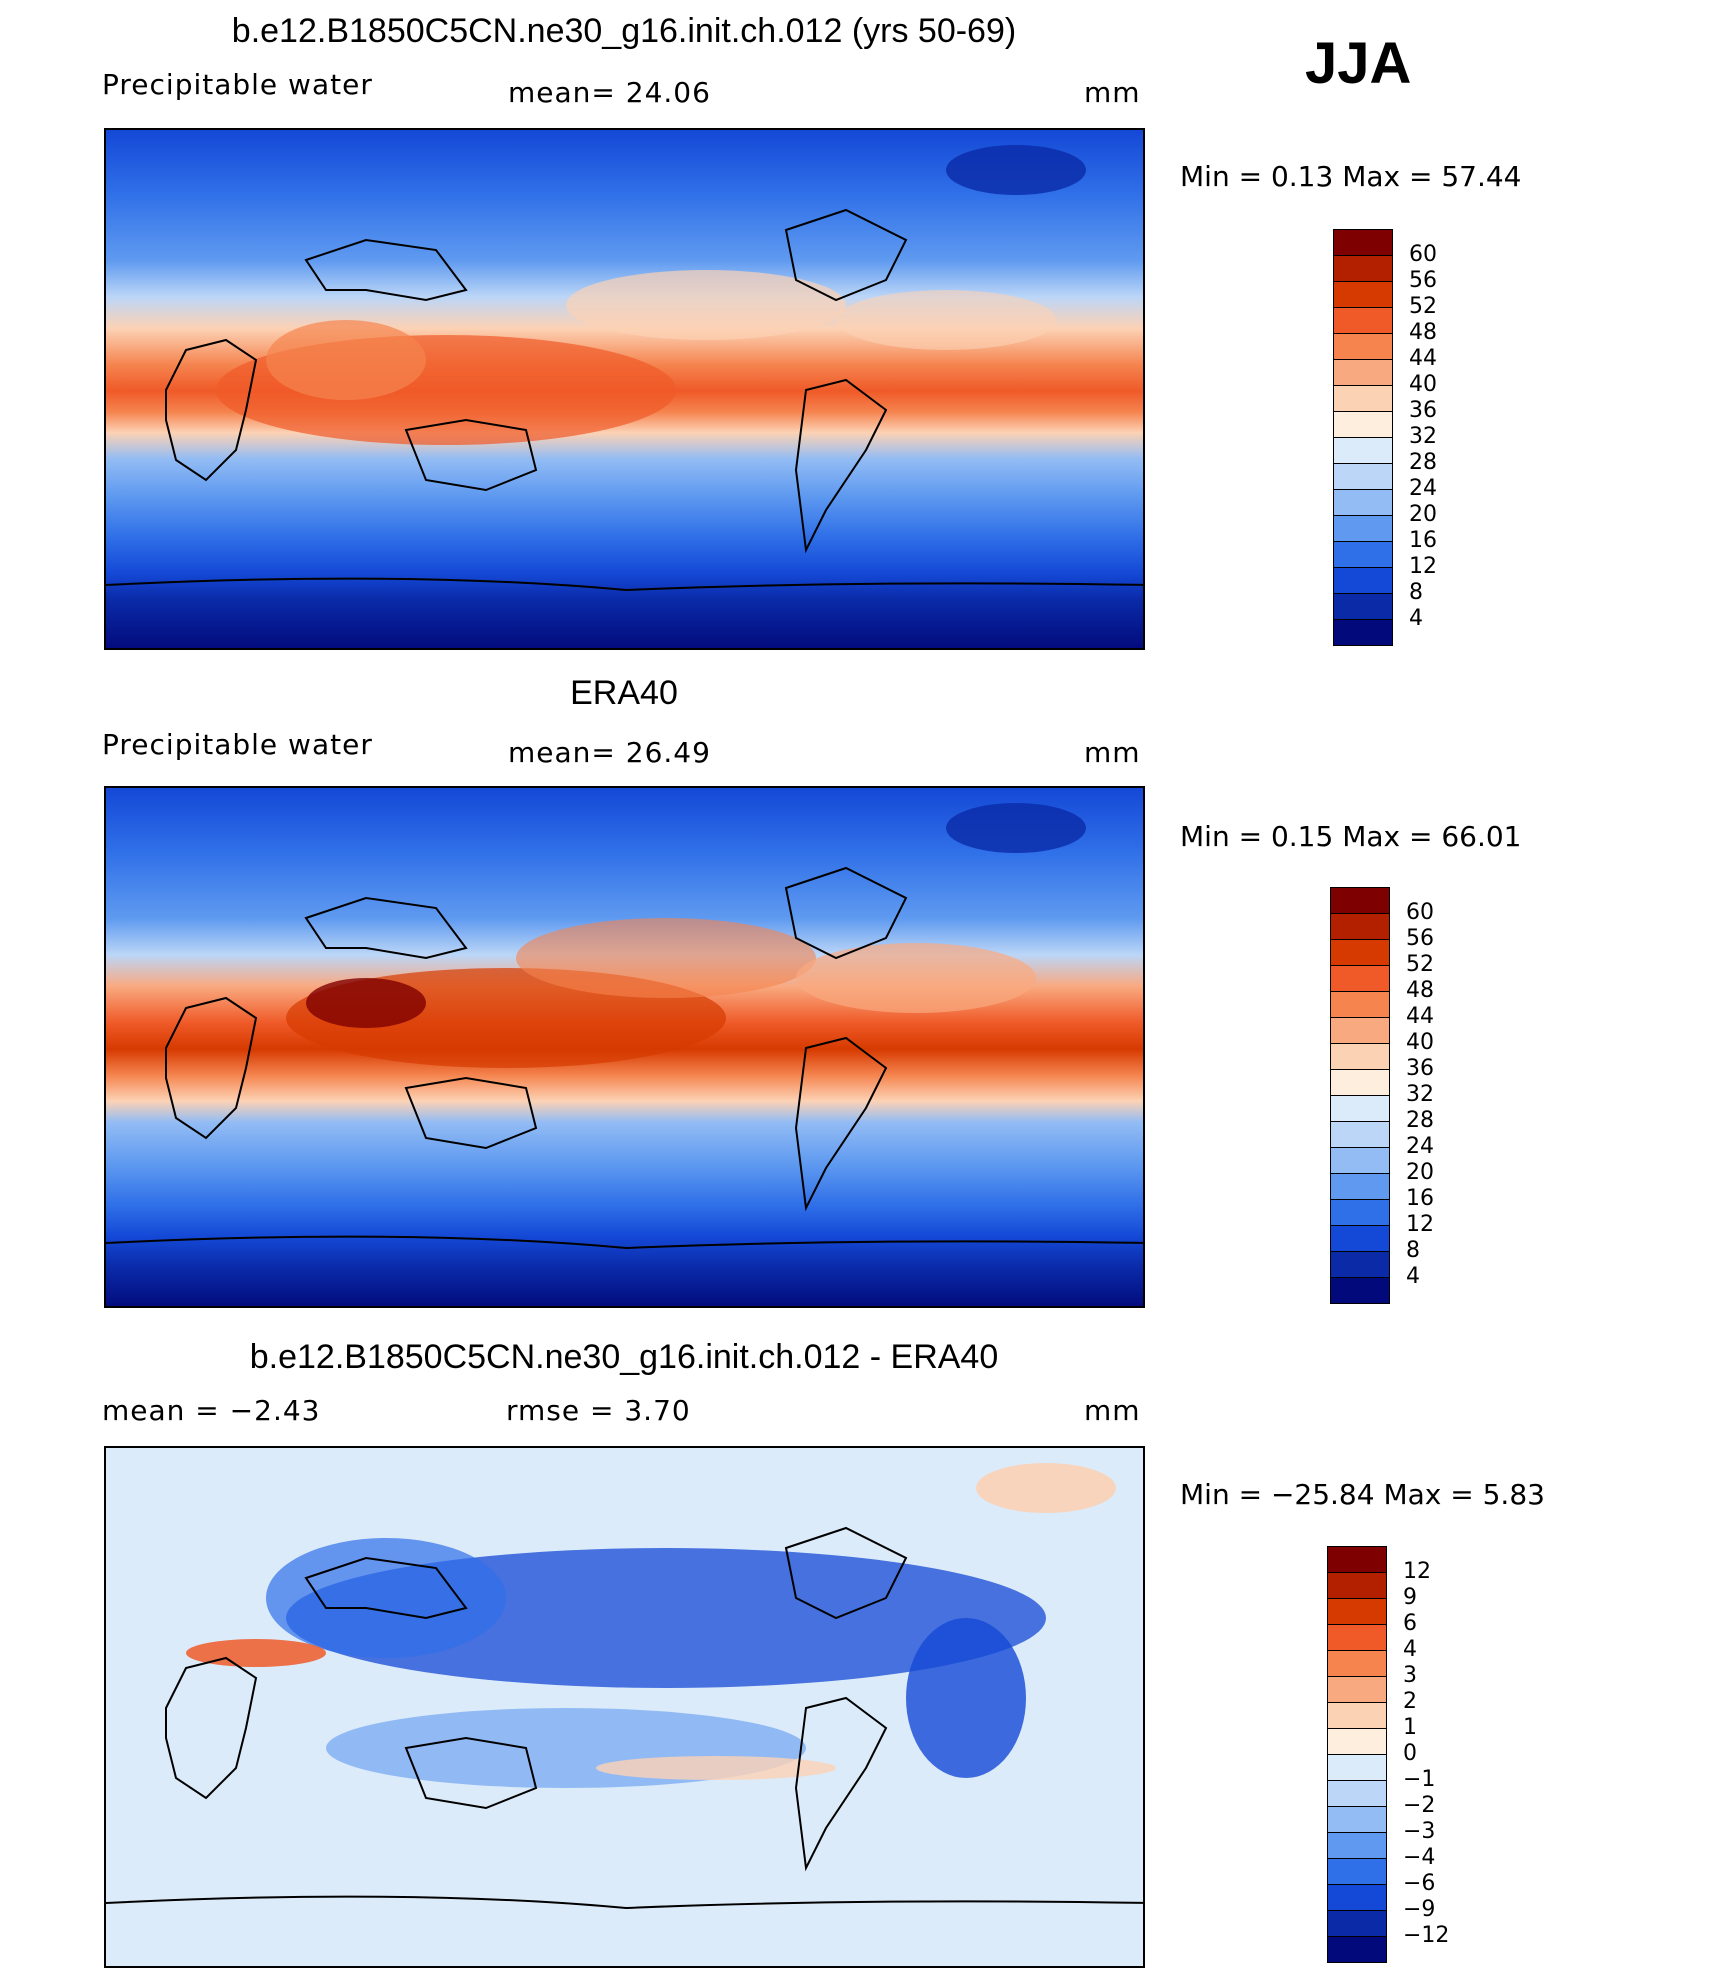  What do you see at coordinates (211, 1410) in the screenshot?
I see `panel3-mean-label: mean = −2.43` at bounding box center [211, 1410].